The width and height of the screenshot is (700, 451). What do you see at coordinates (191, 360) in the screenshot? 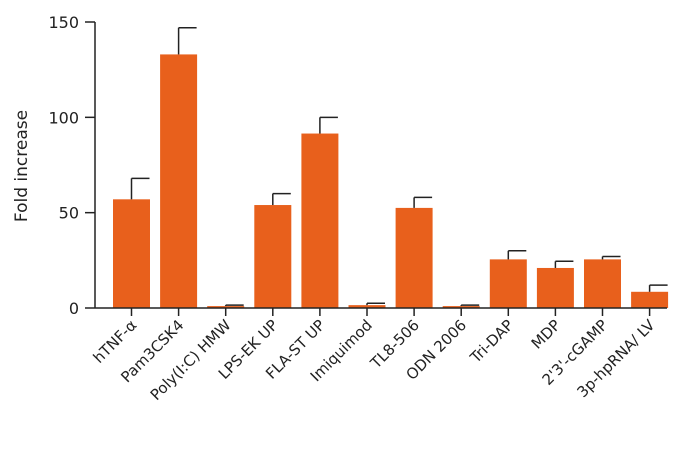
I see `x-category-label: Poly(I:C) HMW` at bounding box center [191, 360].